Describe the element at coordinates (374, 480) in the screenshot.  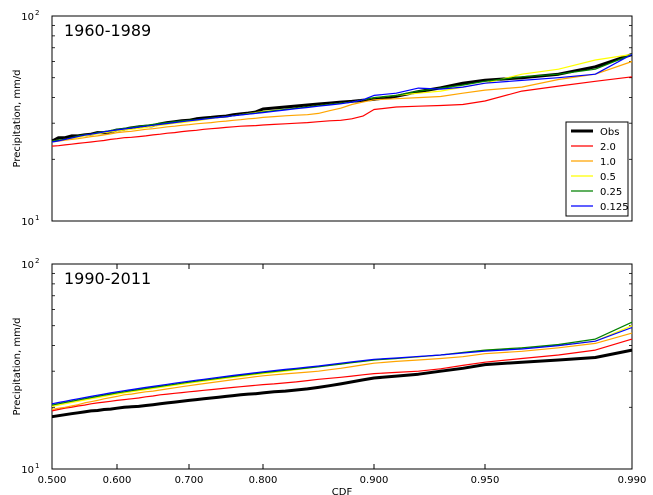
I see `x-tick-label: 0.900` at that location.